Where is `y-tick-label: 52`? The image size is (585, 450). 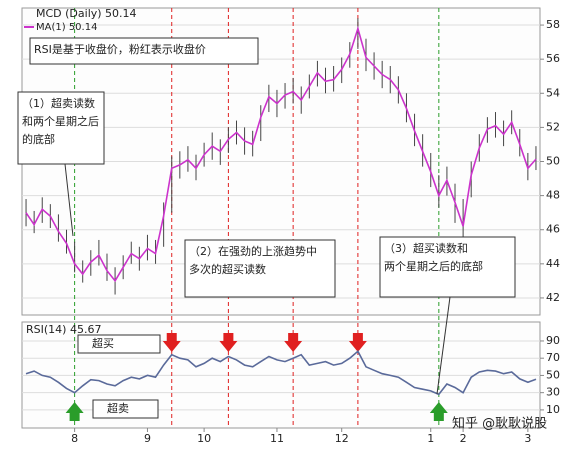 y-tick-label: 52 is located at coordinates (553, 126).